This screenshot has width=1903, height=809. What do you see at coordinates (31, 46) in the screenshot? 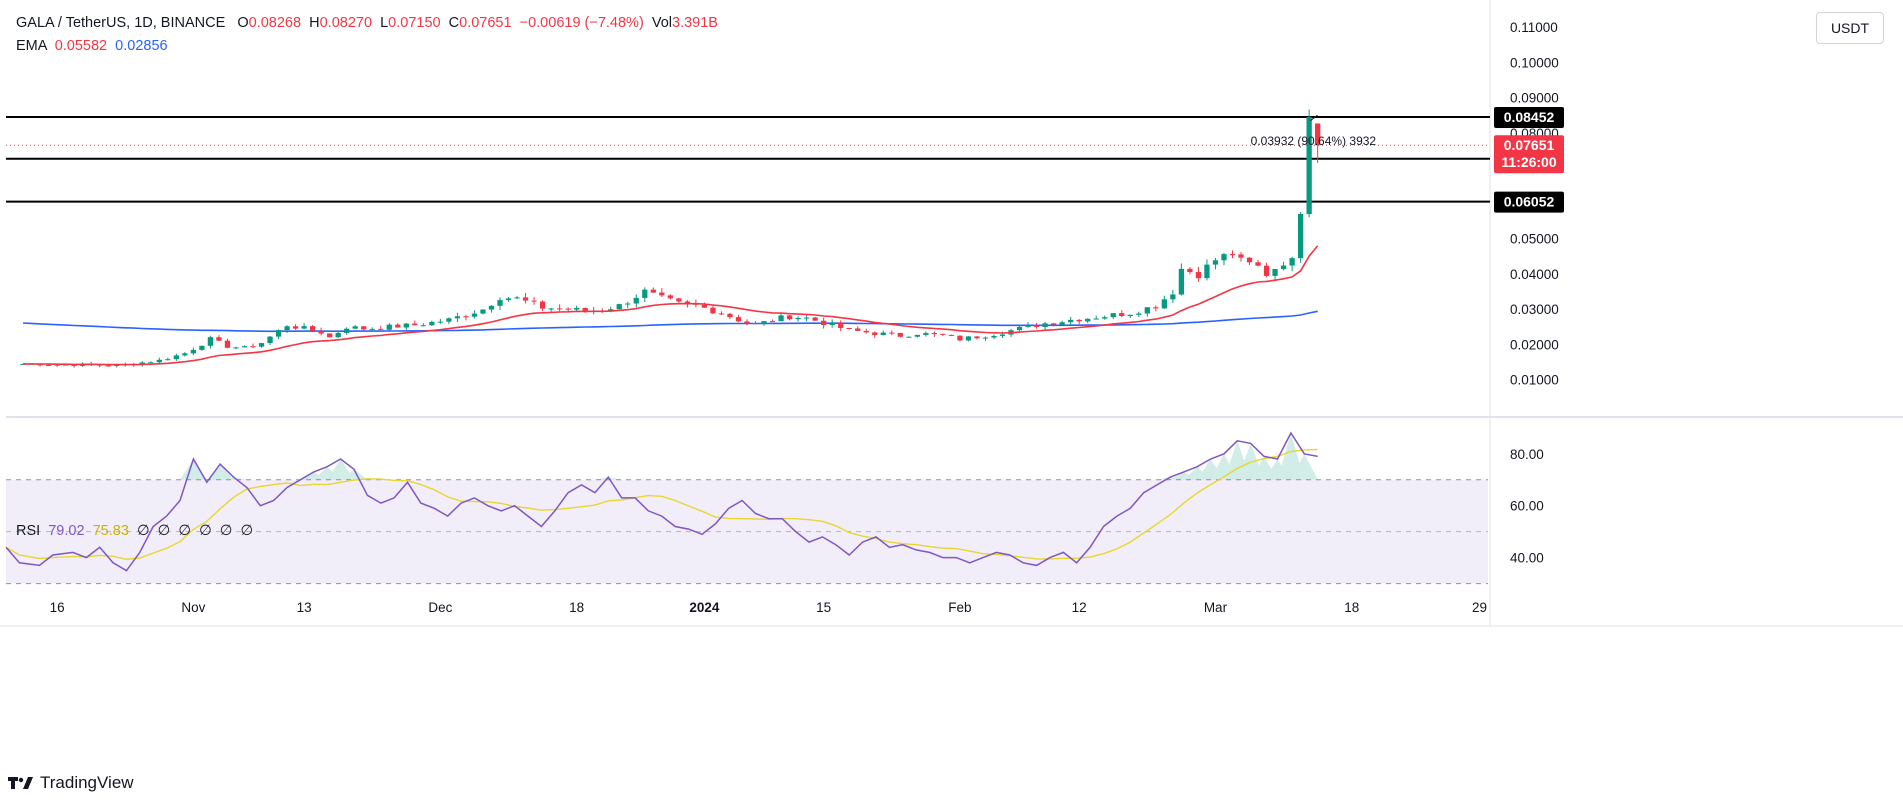
I see `ema-label: EMA` at bounding box center [31, 46].